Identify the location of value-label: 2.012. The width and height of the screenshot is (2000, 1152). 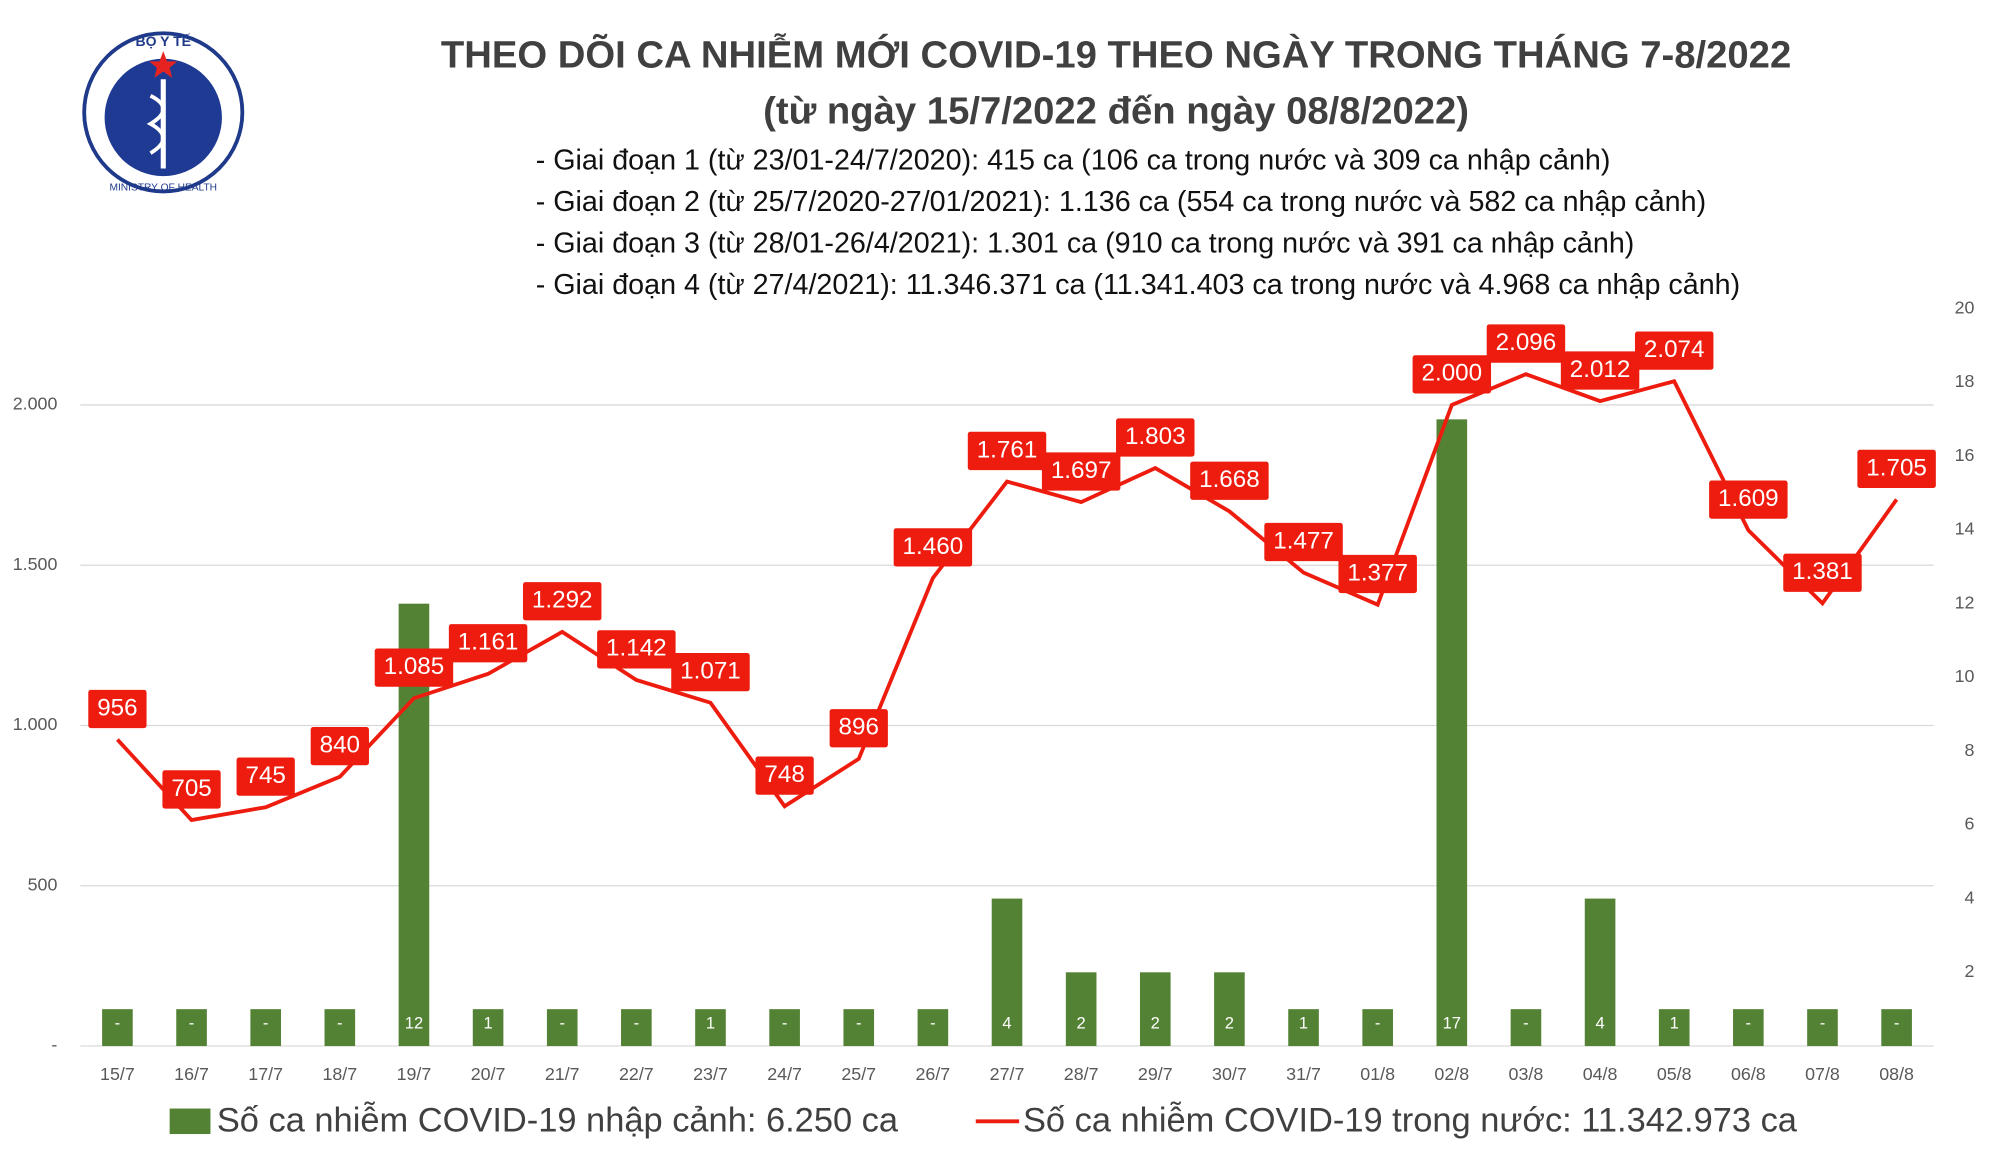
(1600, 370).